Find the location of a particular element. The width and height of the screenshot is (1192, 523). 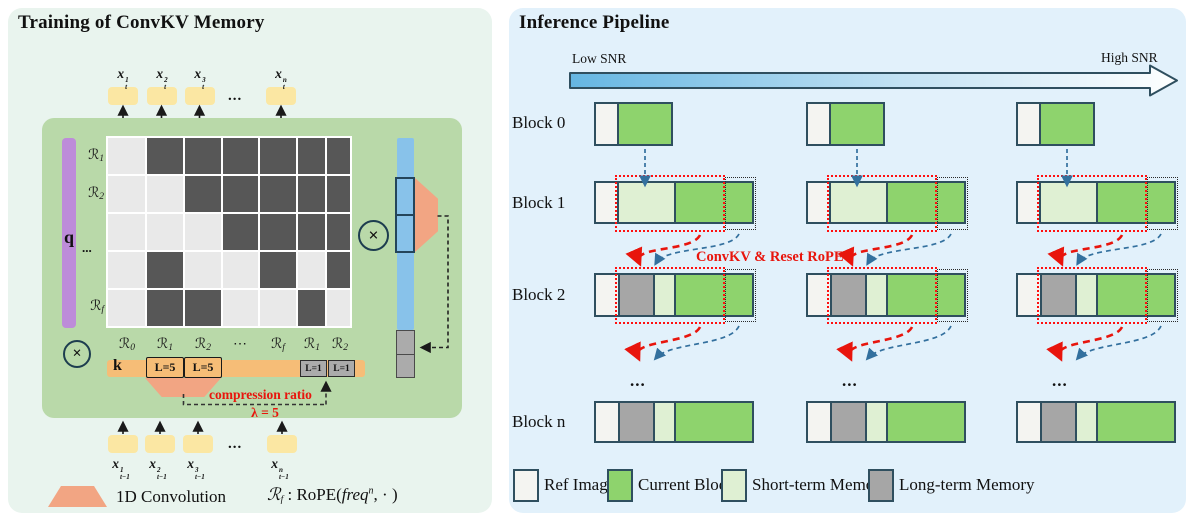

legend-label: Short-term Memory is located at coordinates (820, 484).